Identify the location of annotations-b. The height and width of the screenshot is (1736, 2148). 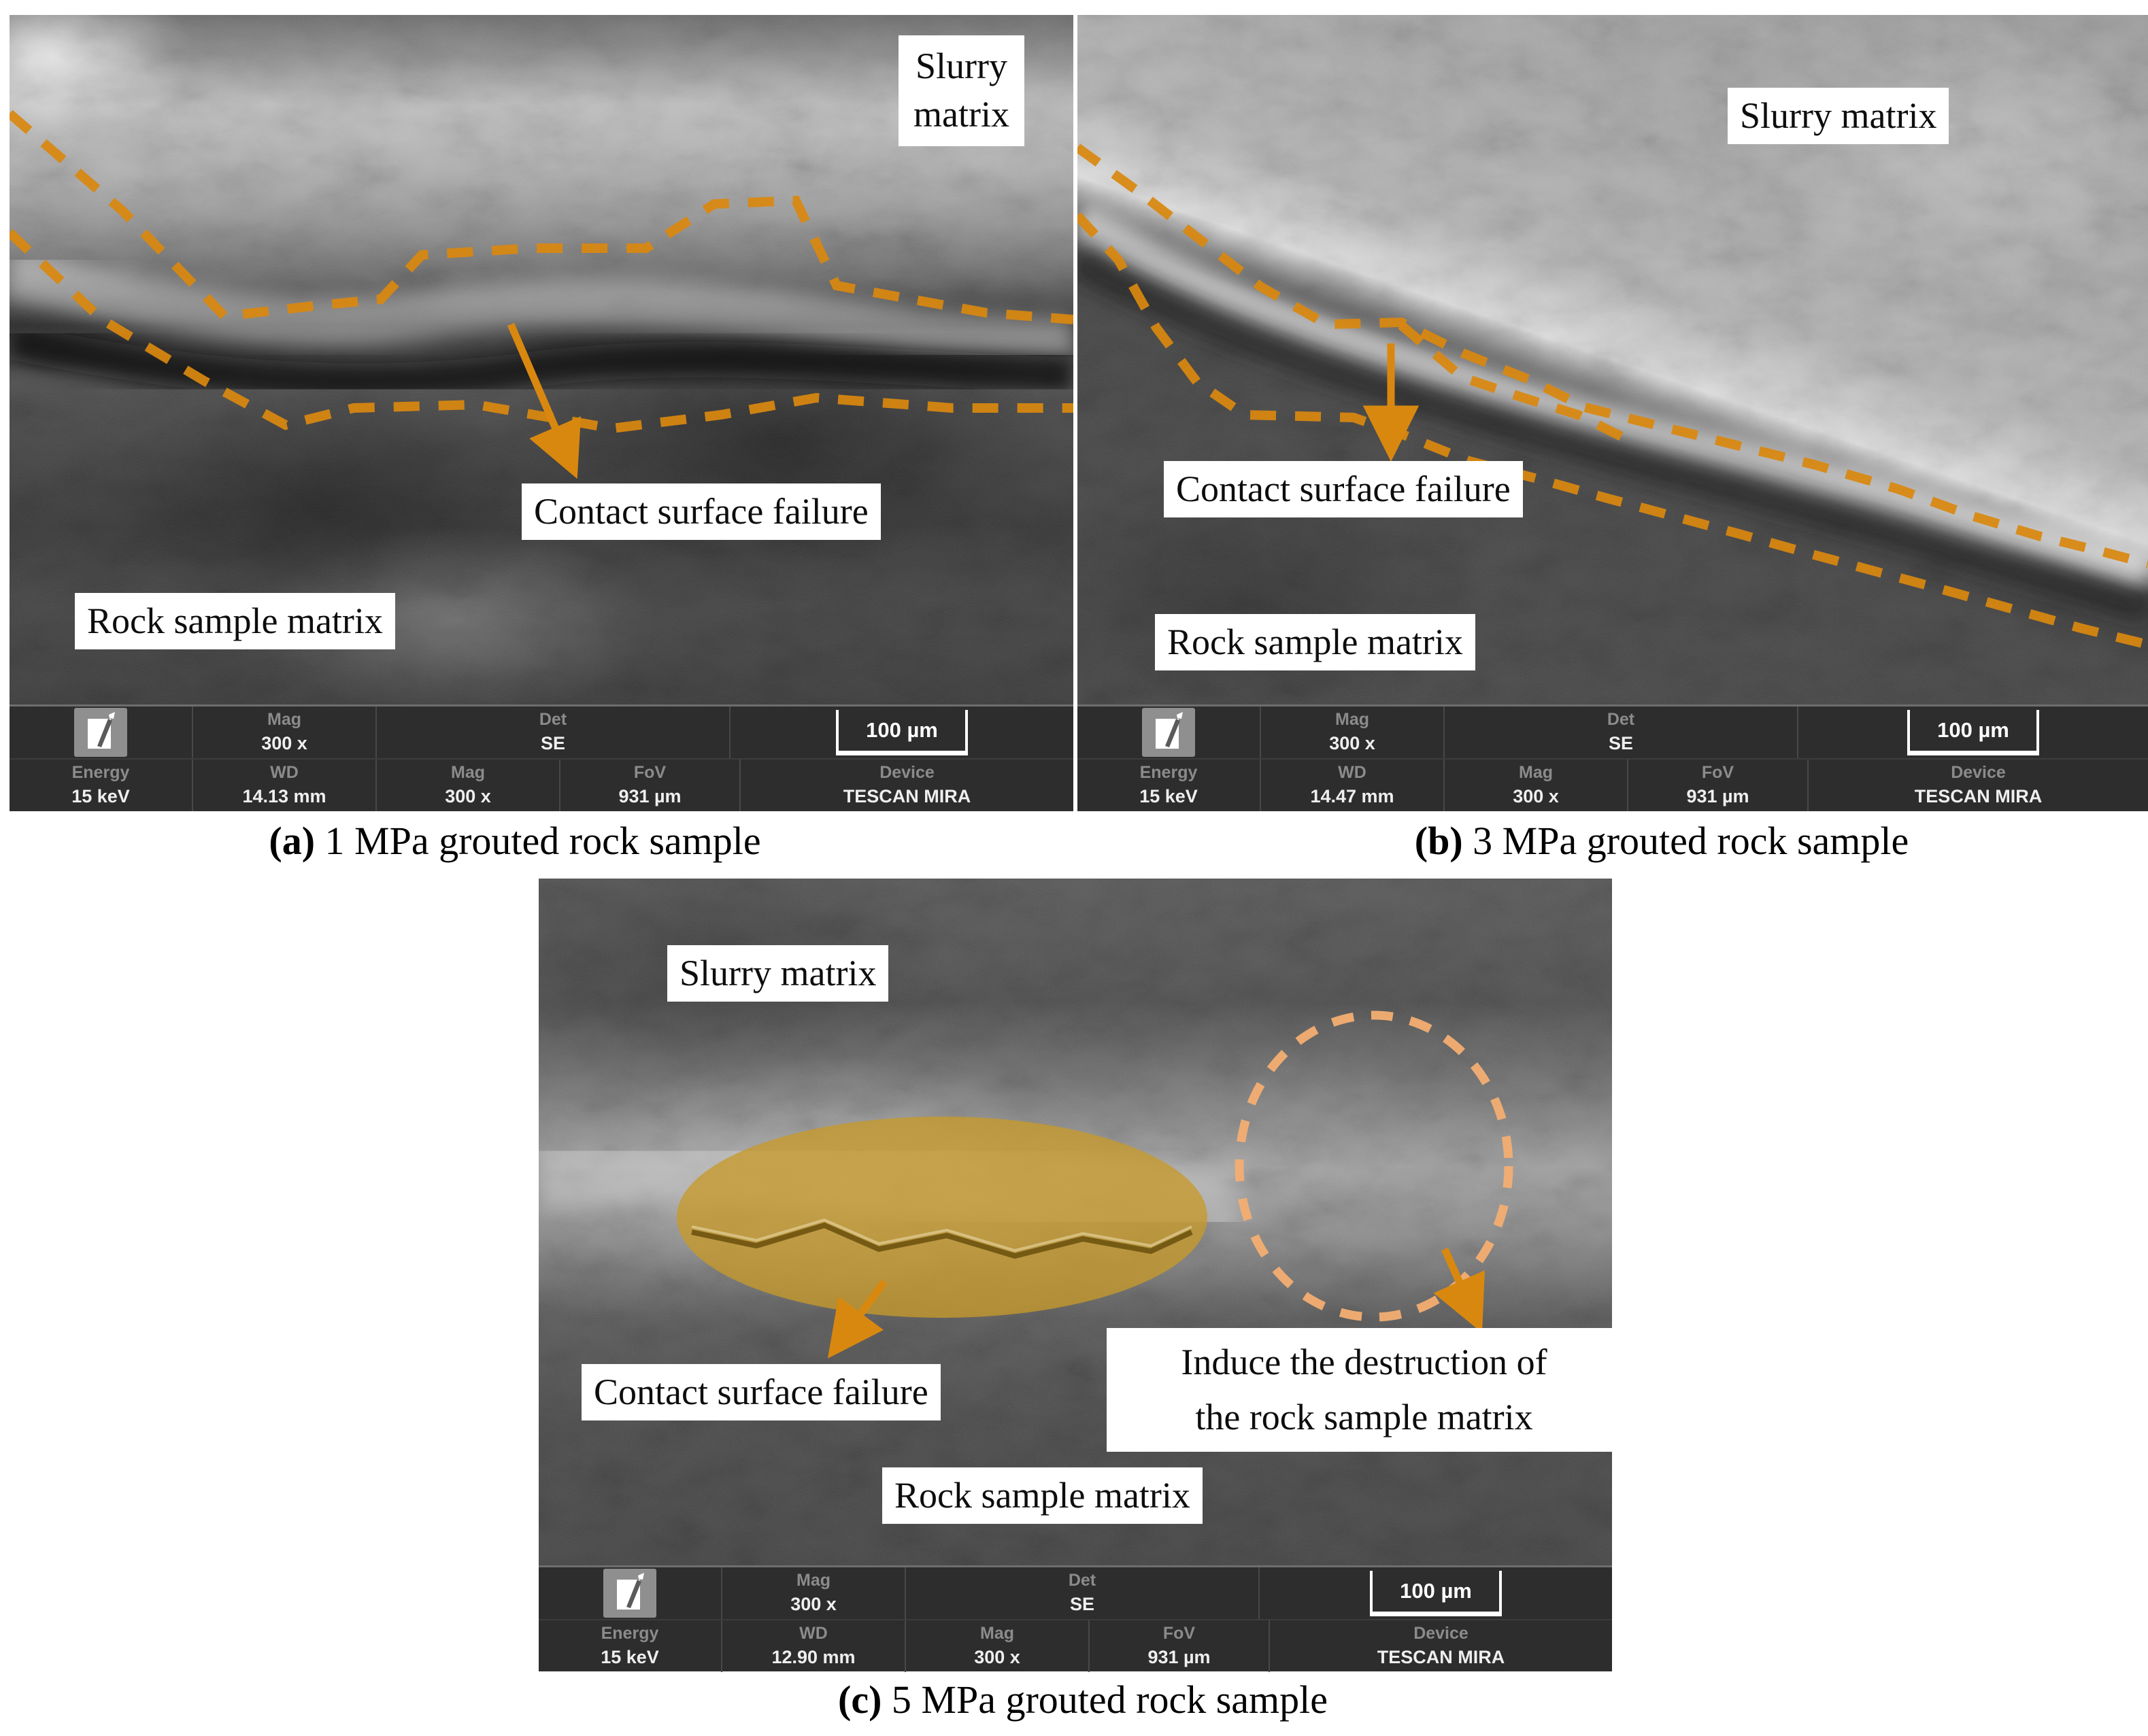
(1612, 396).